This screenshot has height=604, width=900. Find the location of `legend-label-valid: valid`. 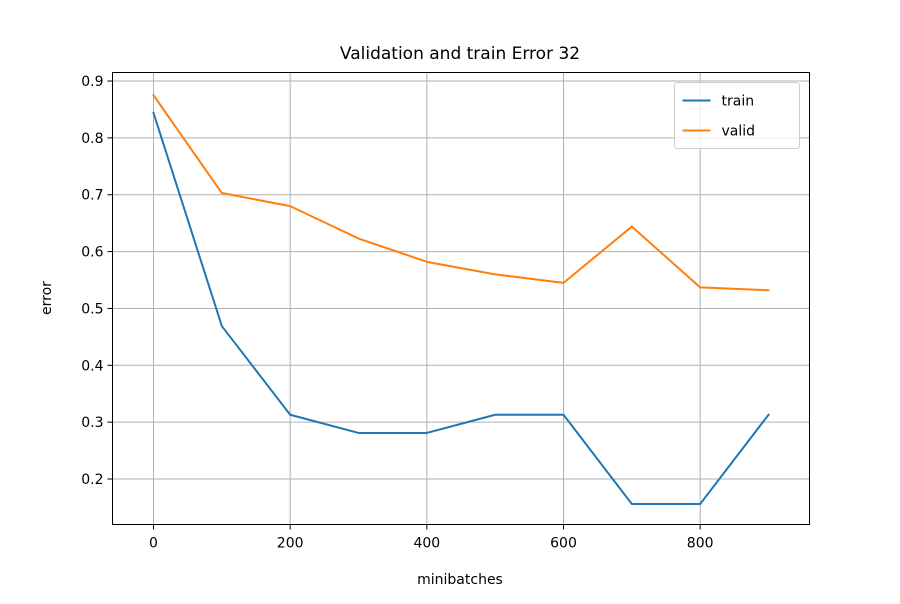

legend-label-valid: valid is located at coordinates (739, 132).